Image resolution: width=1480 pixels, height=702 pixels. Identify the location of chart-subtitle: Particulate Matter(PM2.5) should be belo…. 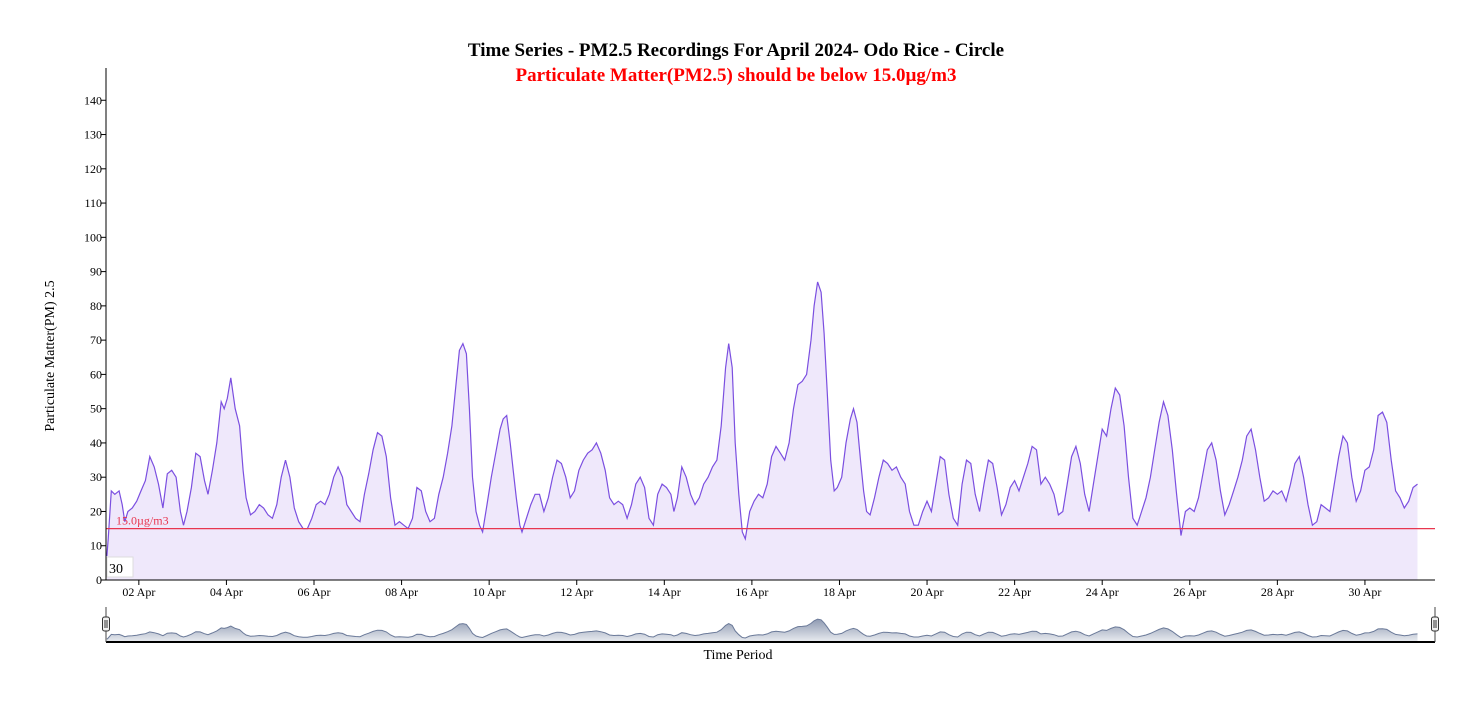
(736, 75).